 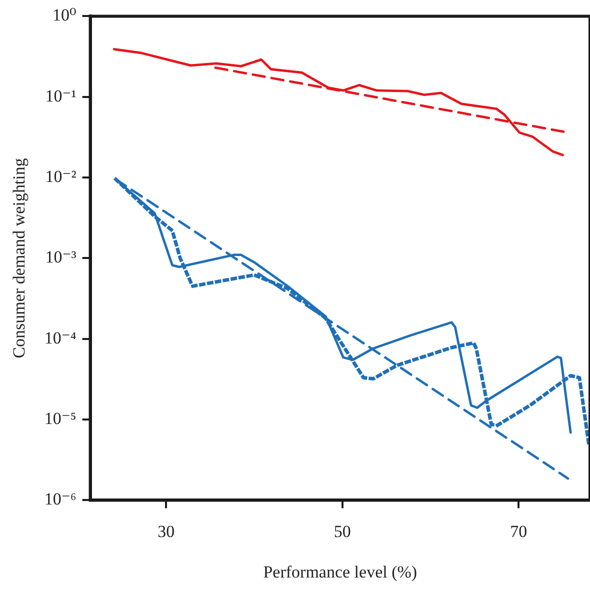 What do you see at coordinates (60, 499) in the screenshot?
I see `y-tick-label: 10⁻⁶` at bounding box center [60, 499].